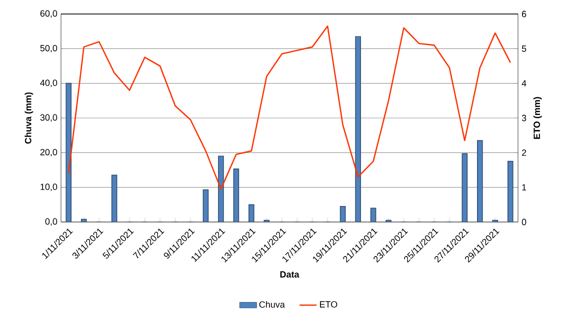 The height and width of the screenshot is (327, 562). Describe the element at coordinates (272, 304) in the screenshot. I see `legend-label: Chuva` at that location.